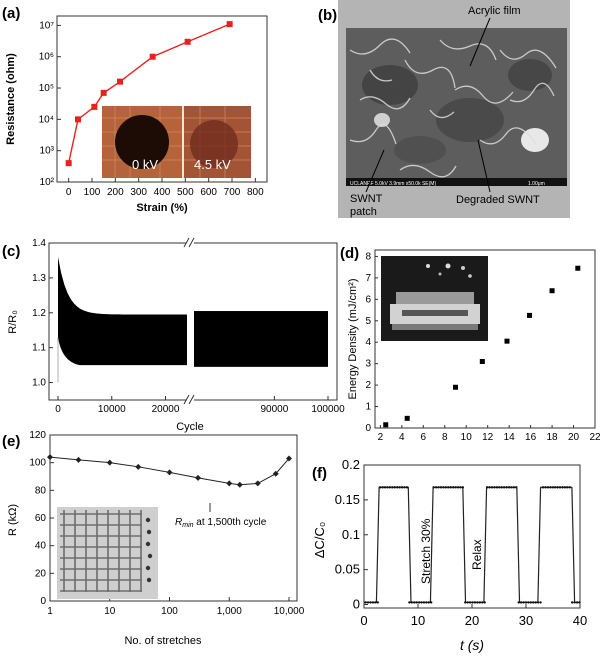 The height and width of the screenshot is (659, 600). What do you see at coordinates (169, 611) in the screenshot?
I see `chart-e-xtick-label: 100` at bounding box center [169, 611].